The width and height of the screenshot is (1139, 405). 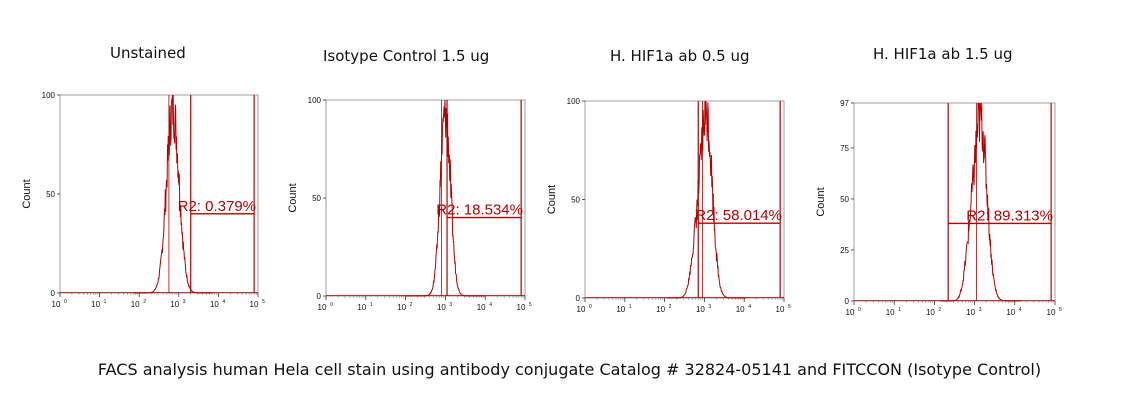 What do you see at coordinates (844, 103) in the screenshot?
I see `y-tick-label: 97` at bounding box center [844, 103].